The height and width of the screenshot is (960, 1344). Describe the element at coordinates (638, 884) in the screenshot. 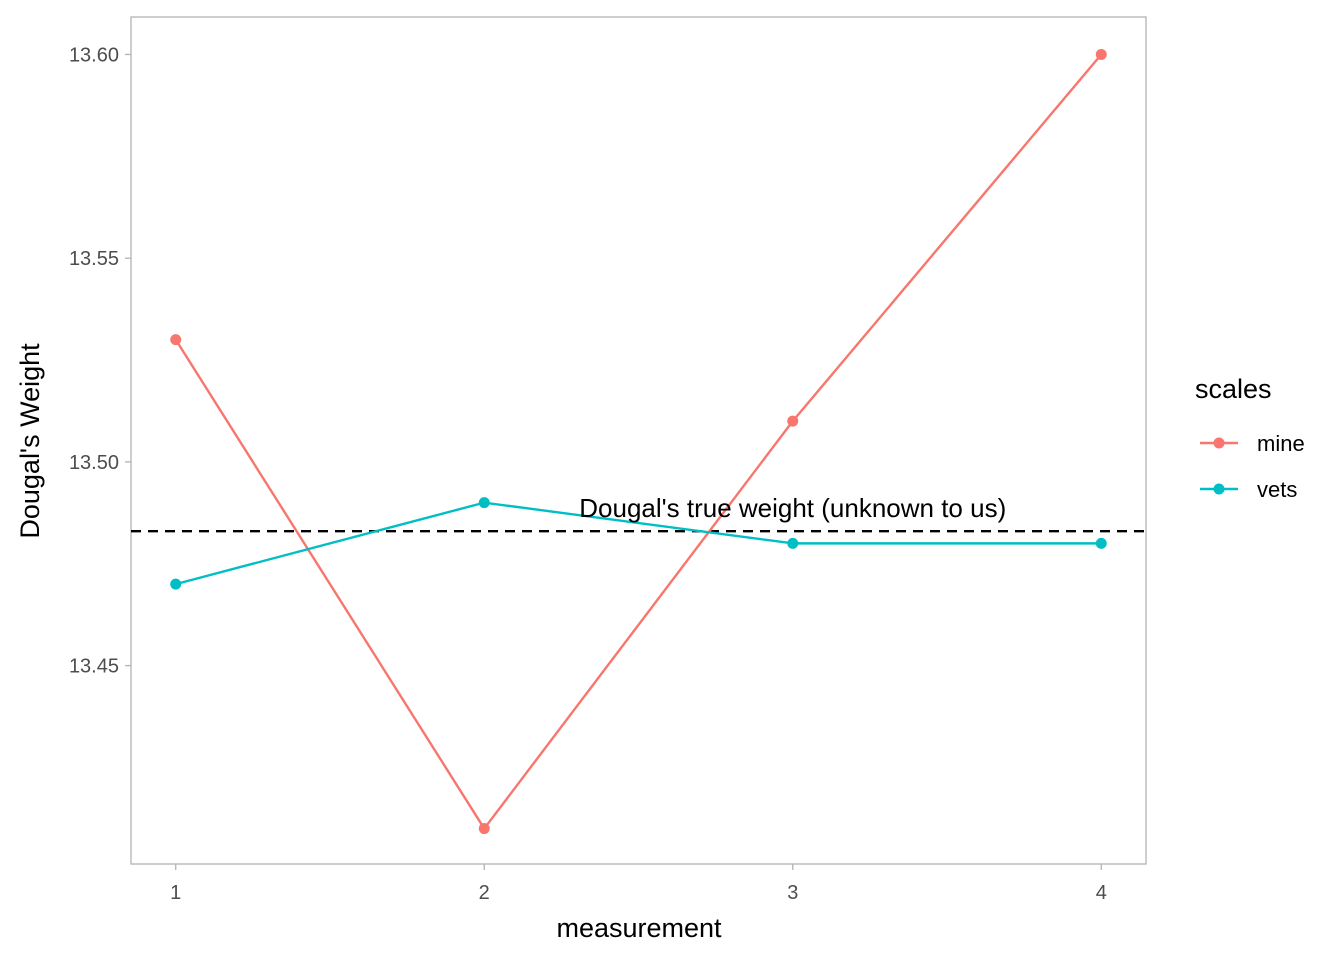

I see `x-axis: 1 2 3 4` at that location.